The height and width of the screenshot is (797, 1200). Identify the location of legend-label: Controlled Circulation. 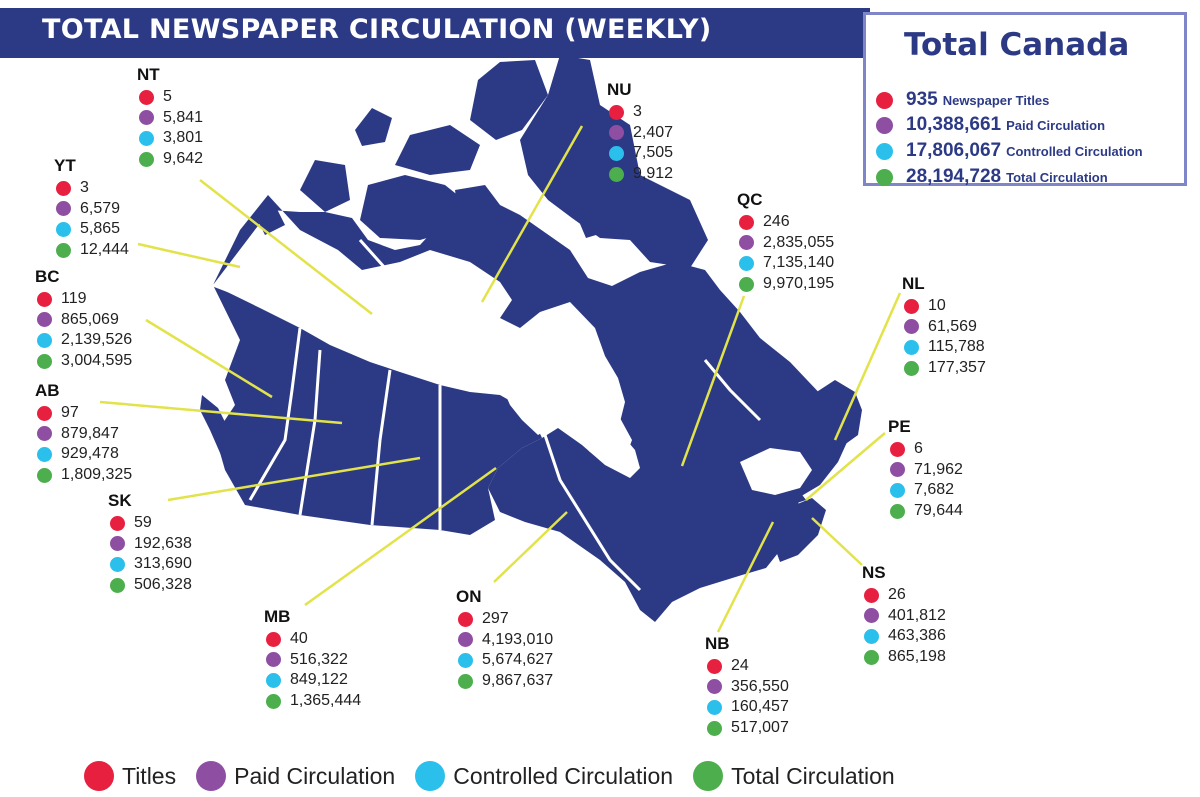
(563, 775).